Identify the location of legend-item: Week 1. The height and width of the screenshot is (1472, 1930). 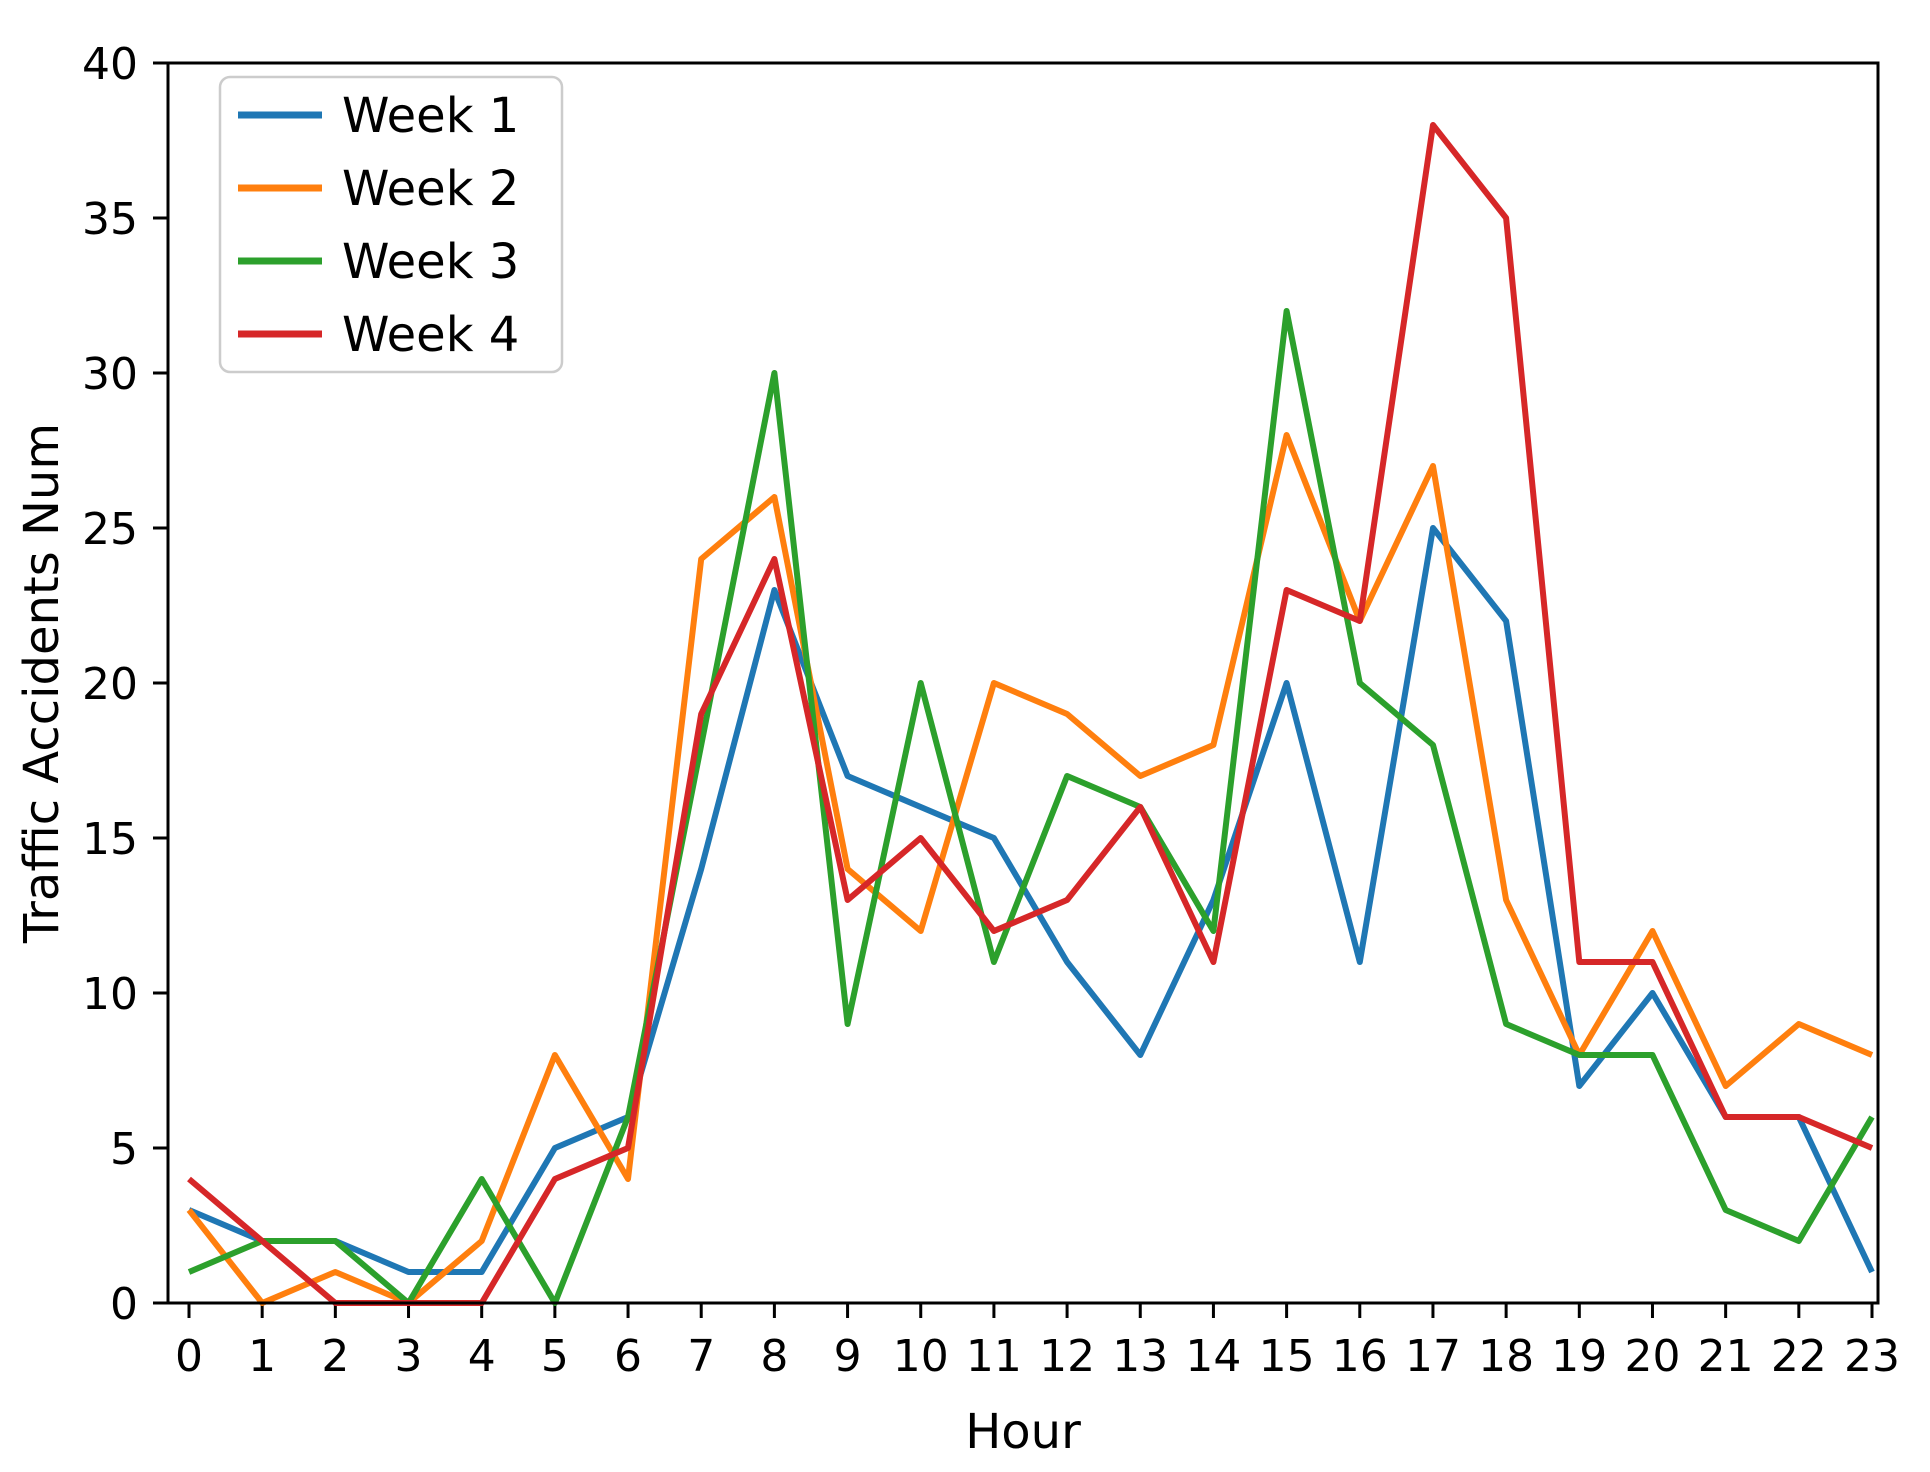
(378, 116).